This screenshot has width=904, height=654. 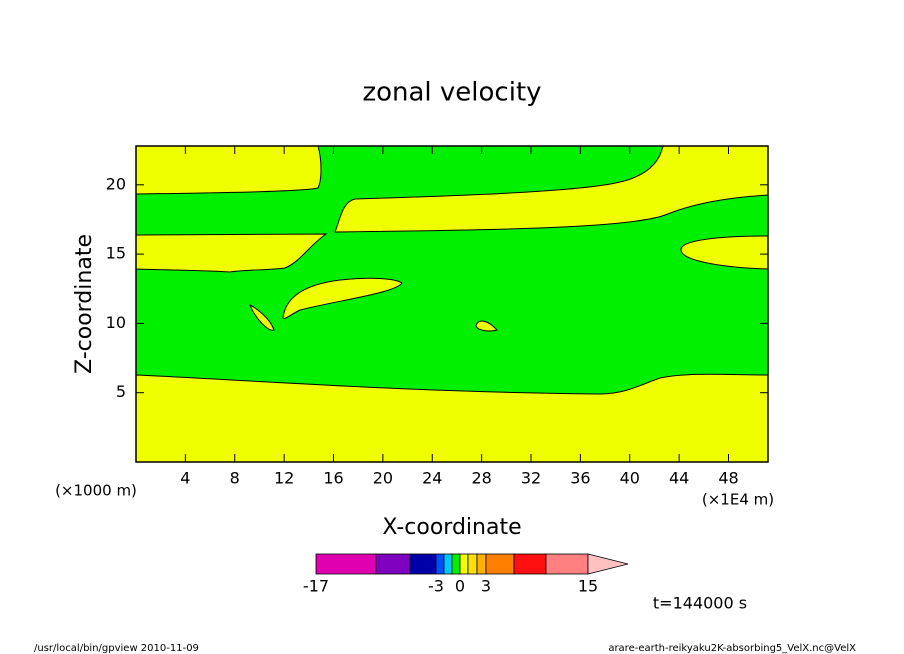 What do you see at coordinates (432, 478) in the screenshot?
I see `x-tick-label: 24` at bounding box center [432, 478].